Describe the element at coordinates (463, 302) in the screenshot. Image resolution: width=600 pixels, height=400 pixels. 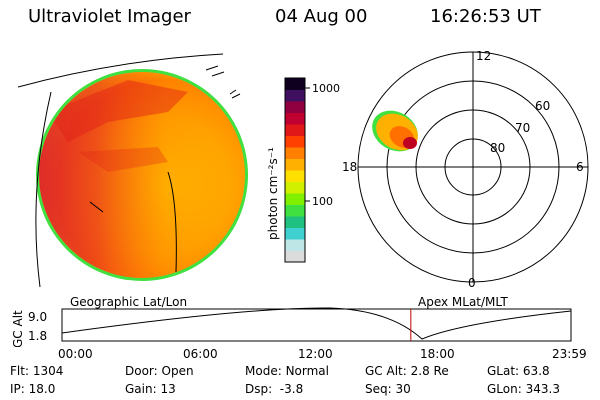
I see `timeline-right-caption: Apex MLat/MLT` at that location.